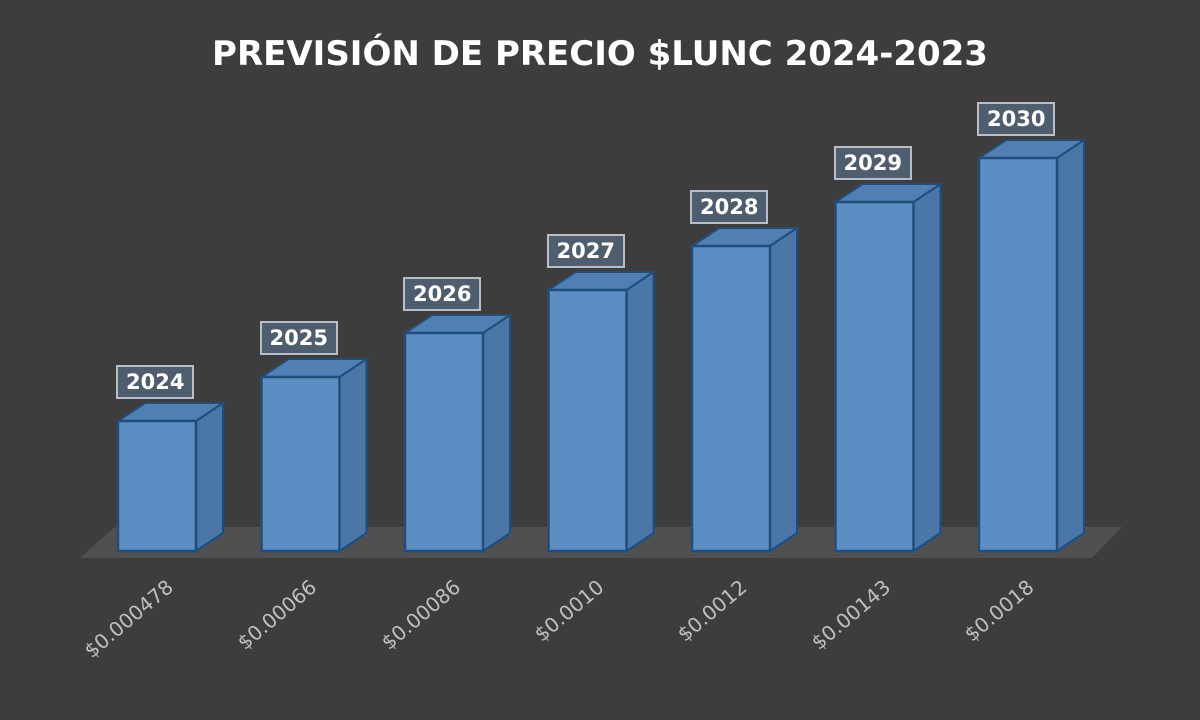 Image resolution: width=1200 pixels, height=720 pixels. Describe the element at coordinates (587, 420) in the screenshot. I see `bar-2027` at that location.